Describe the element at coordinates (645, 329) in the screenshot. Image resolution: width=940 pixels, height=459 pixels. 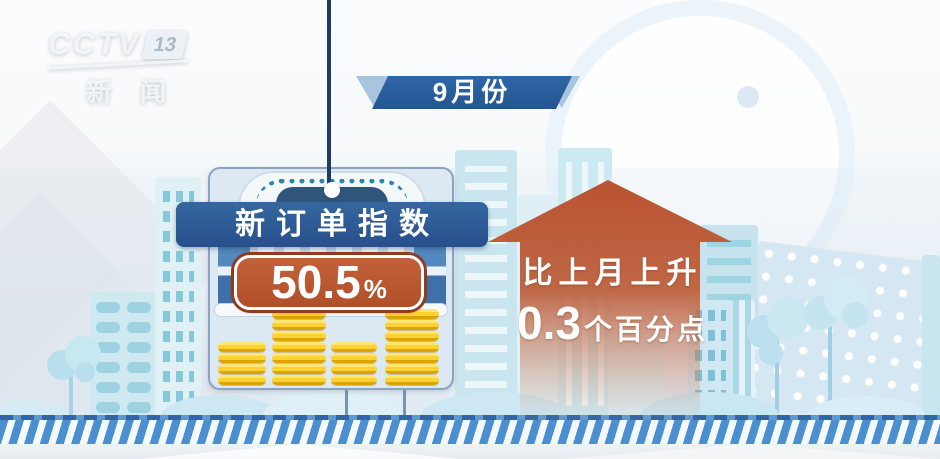
I see `change-suffix: 个百分点` at that location.